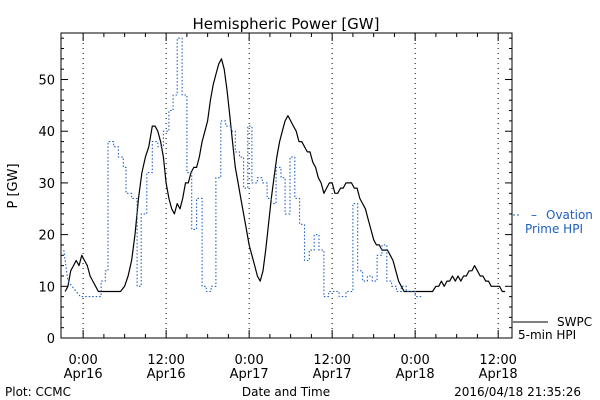 This screenshot has width=600, height=400. Describe the element at coordinates (51, 339) in the screenshot. I see `y-tick-label: 0` at that location.